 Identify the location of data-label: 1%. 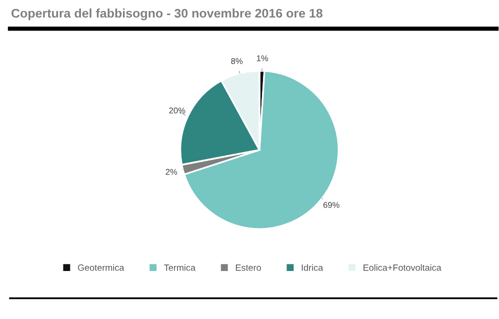
(262, 58).